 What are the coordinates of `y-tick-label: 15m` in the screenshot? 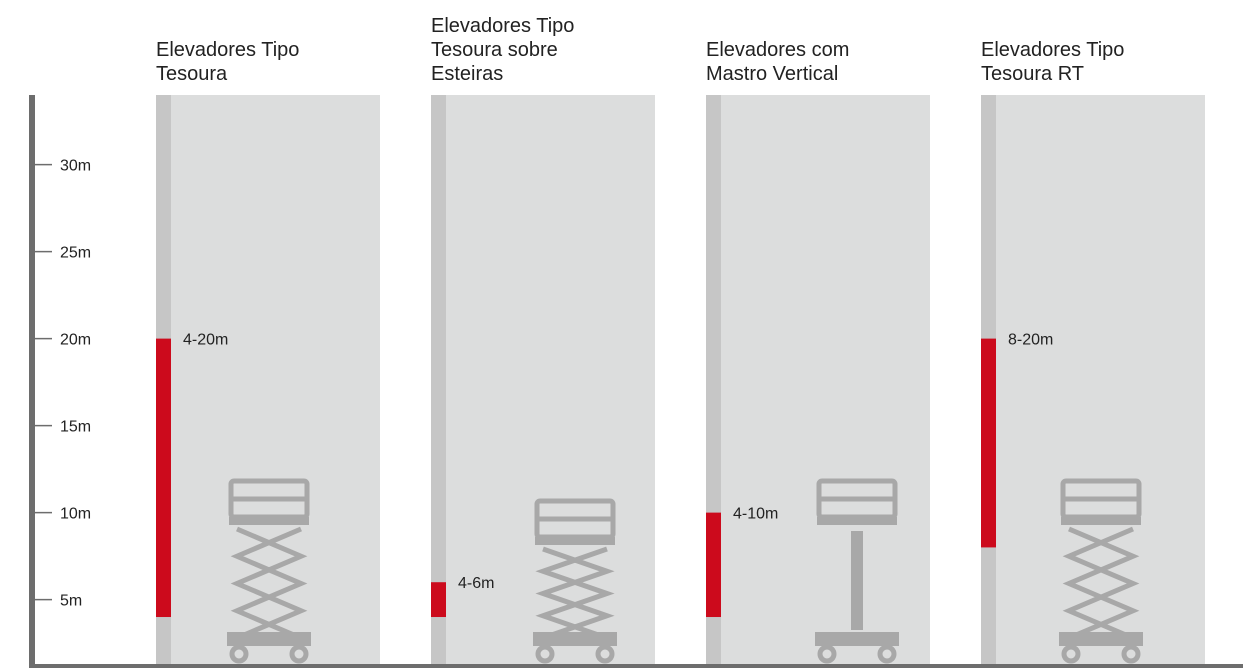 It's located at (75, 427).